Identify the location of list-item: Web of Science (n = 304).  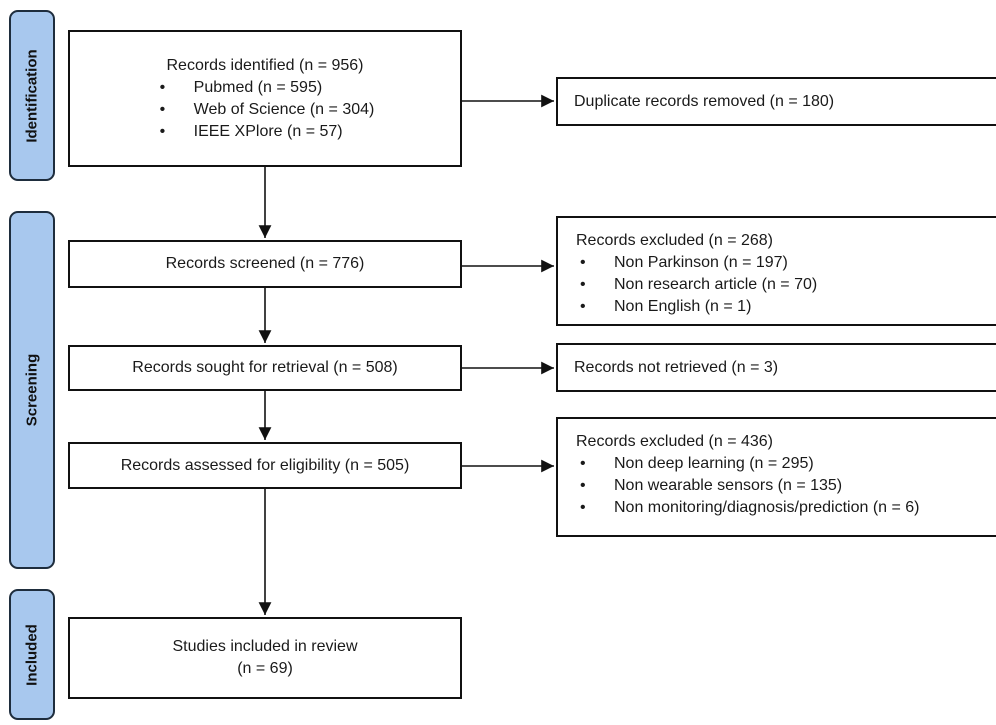
(265, 110).